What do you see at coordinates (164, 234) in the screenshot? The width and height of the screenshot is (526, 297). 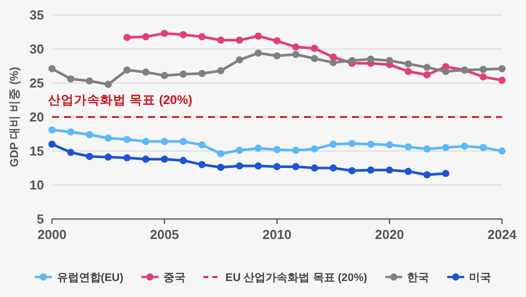 I see `x-tick-label: 2005` at bounding box center [164, 234].